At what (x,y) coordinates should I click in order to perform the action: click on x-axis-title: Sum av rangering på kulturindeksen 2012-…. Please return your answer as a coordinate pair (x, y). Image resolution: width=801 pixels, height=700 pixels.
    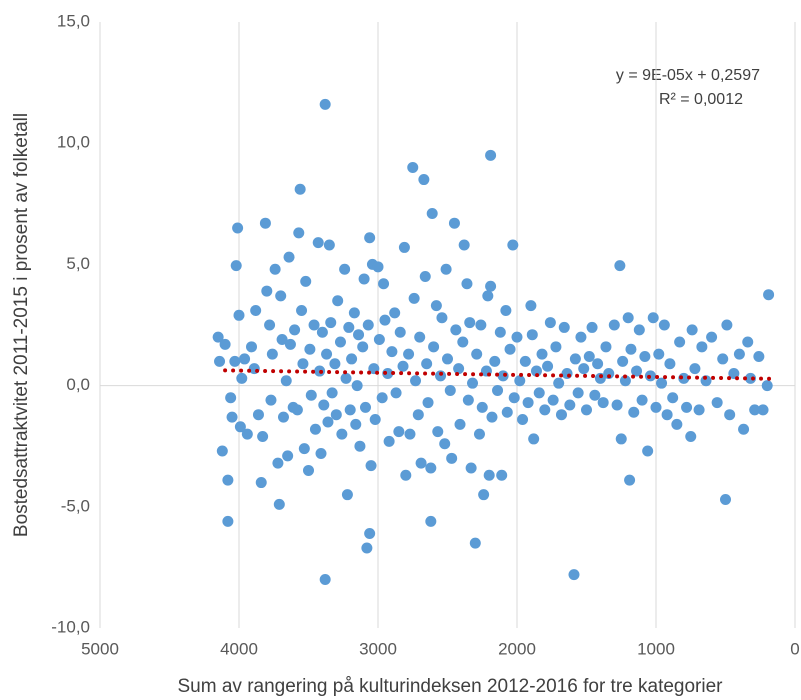
    Looking at the image, I should click on (451, 686).